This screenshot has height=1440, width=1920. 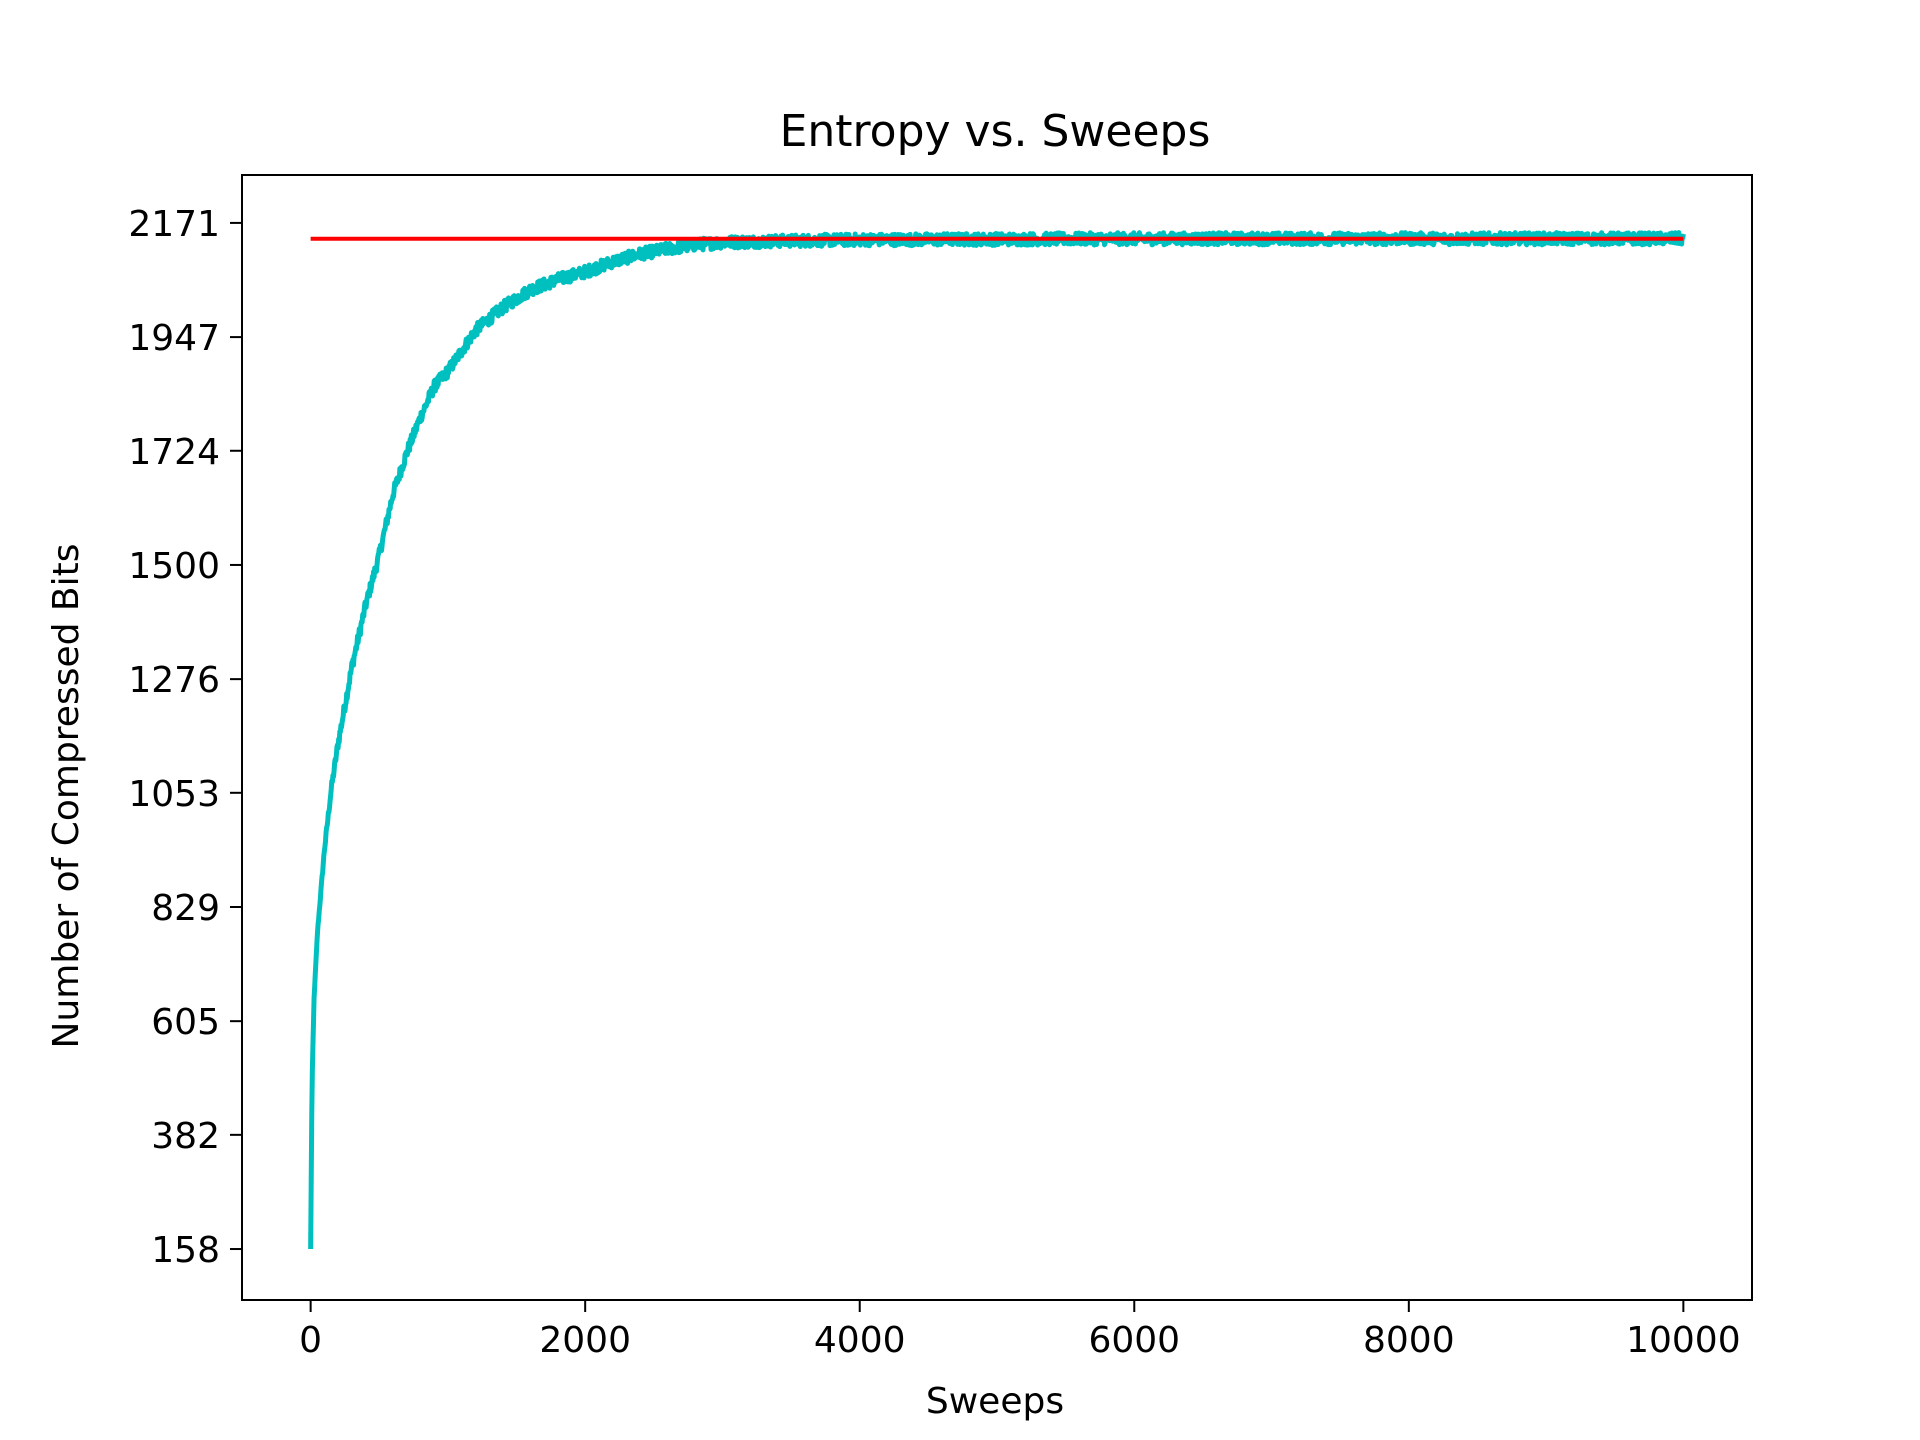 What do you see at coordinates (174, 680) in the screenshot?
I see `y-tick-label: 1276` at bounding box center [174, 680].